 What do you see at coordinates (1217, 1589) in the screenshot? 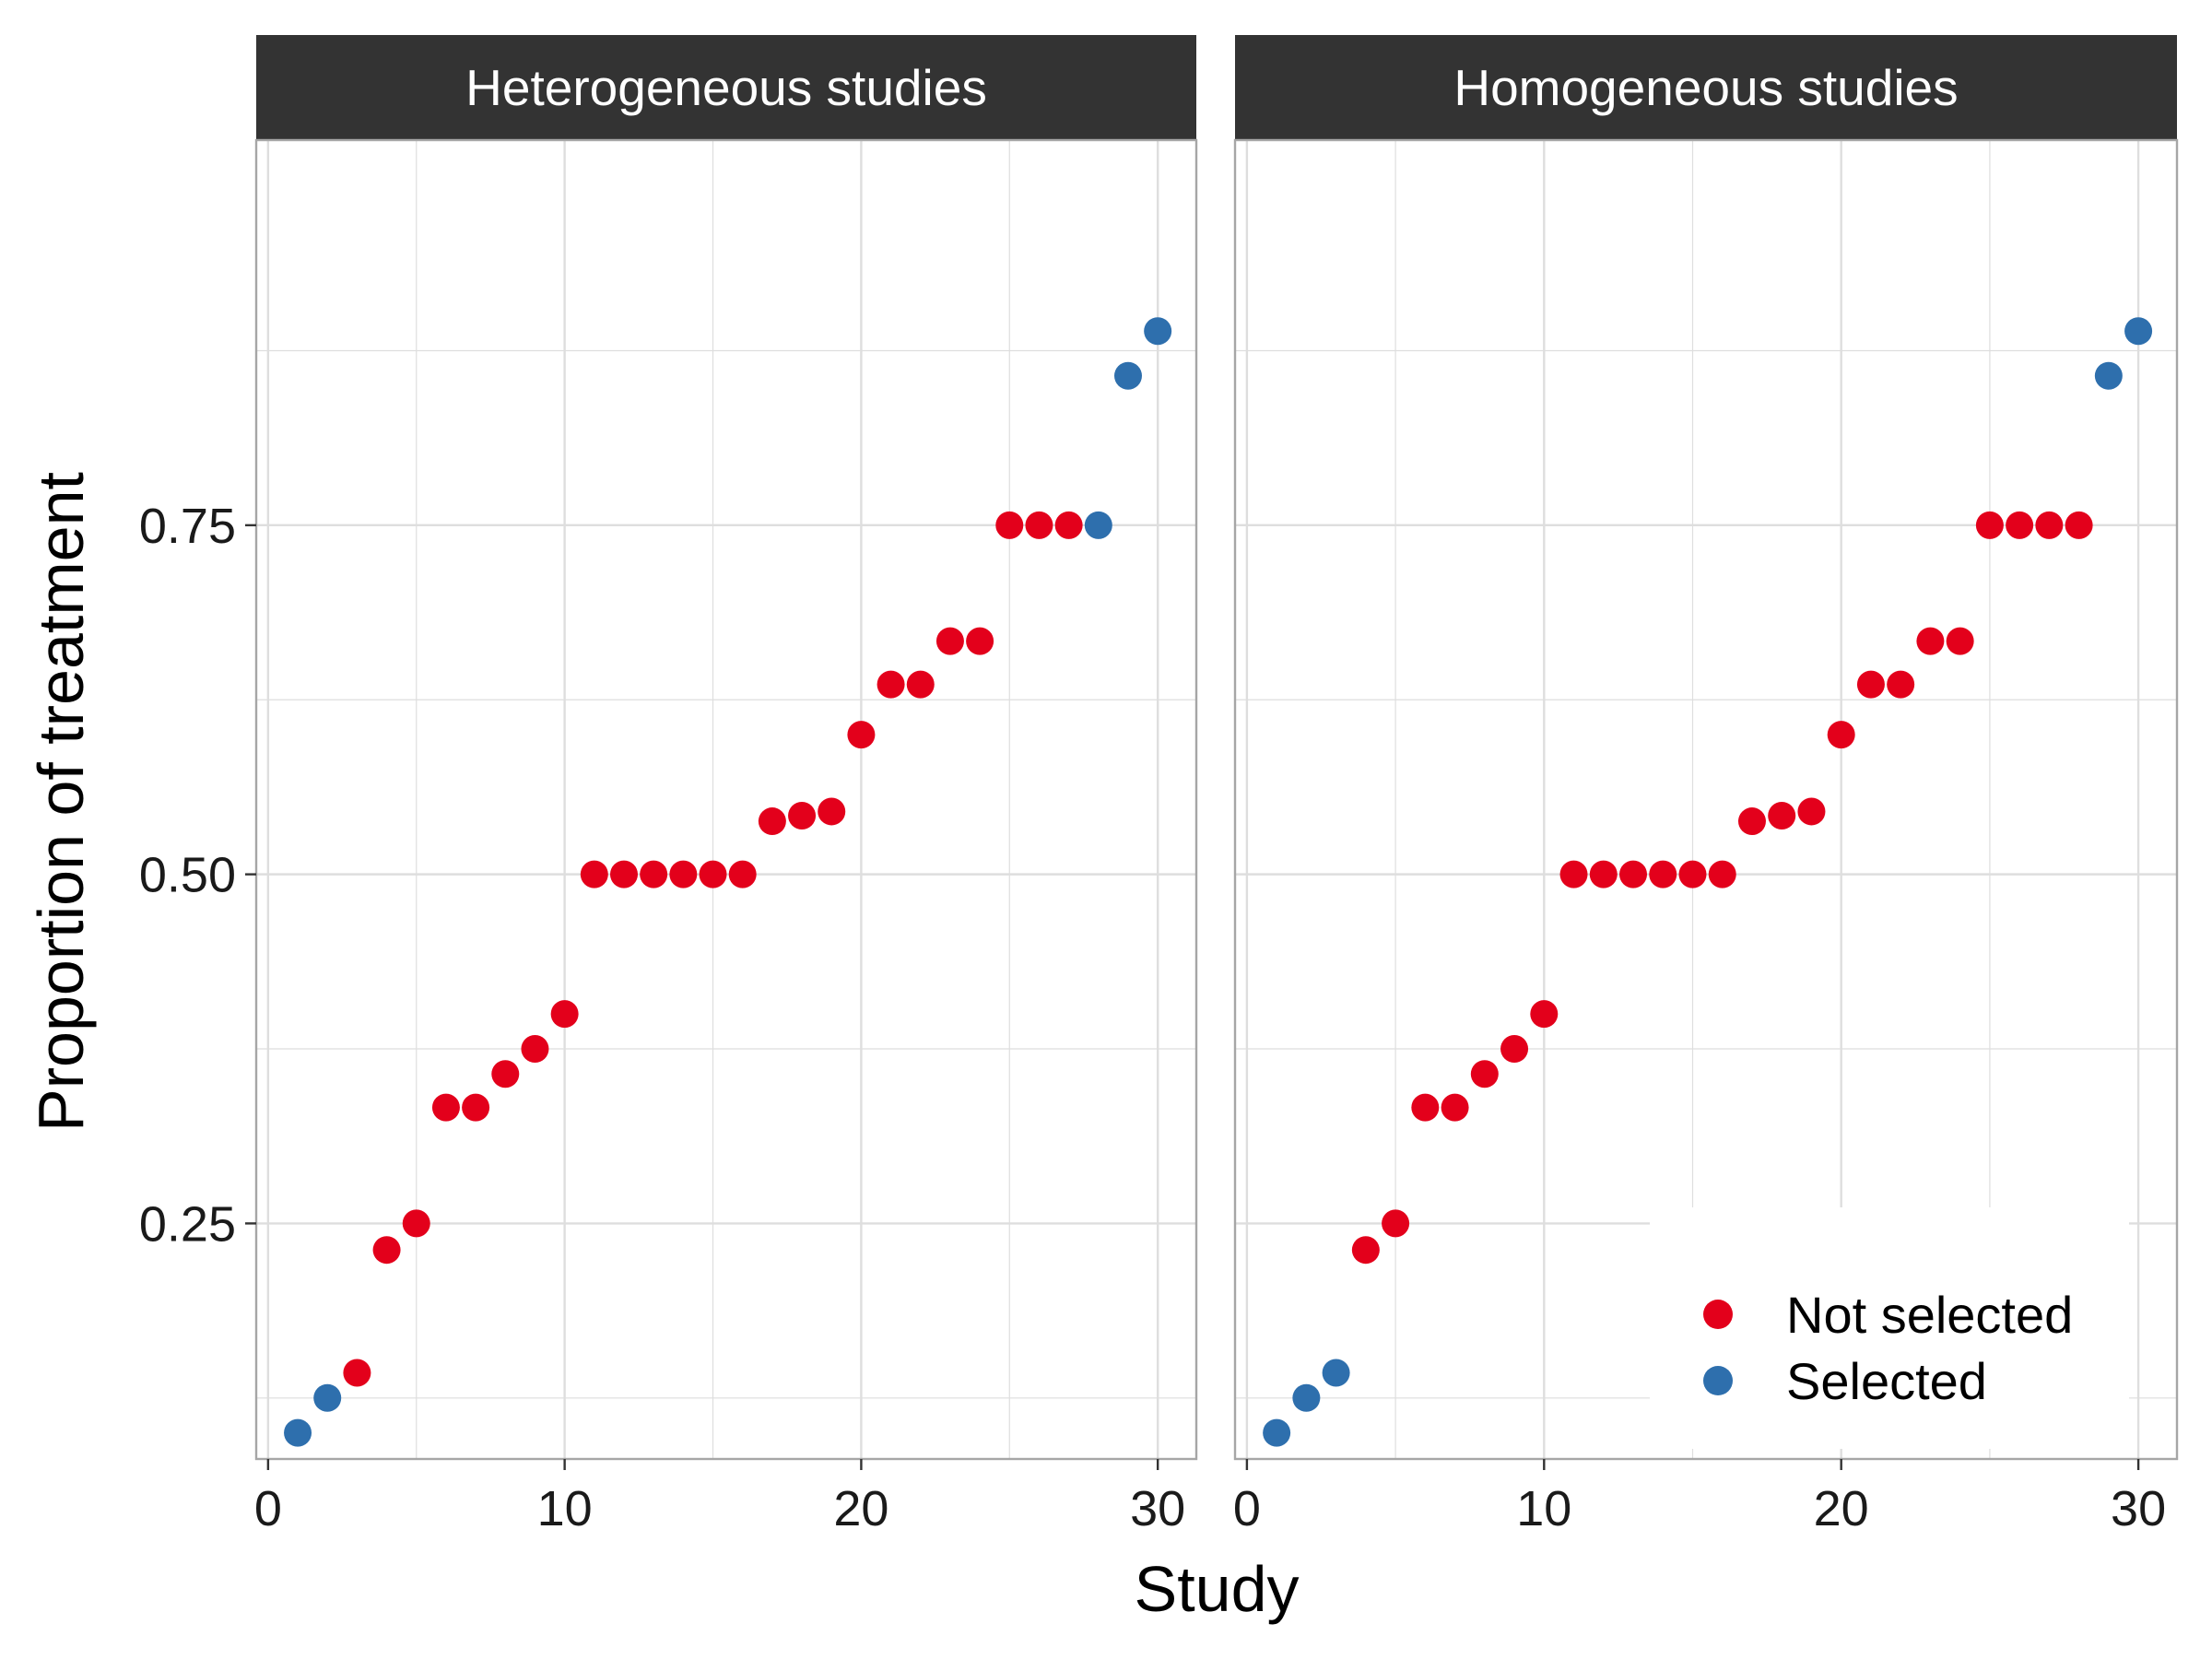
I see `x-axis-title: Study` at bounding box center [1217, 1589].